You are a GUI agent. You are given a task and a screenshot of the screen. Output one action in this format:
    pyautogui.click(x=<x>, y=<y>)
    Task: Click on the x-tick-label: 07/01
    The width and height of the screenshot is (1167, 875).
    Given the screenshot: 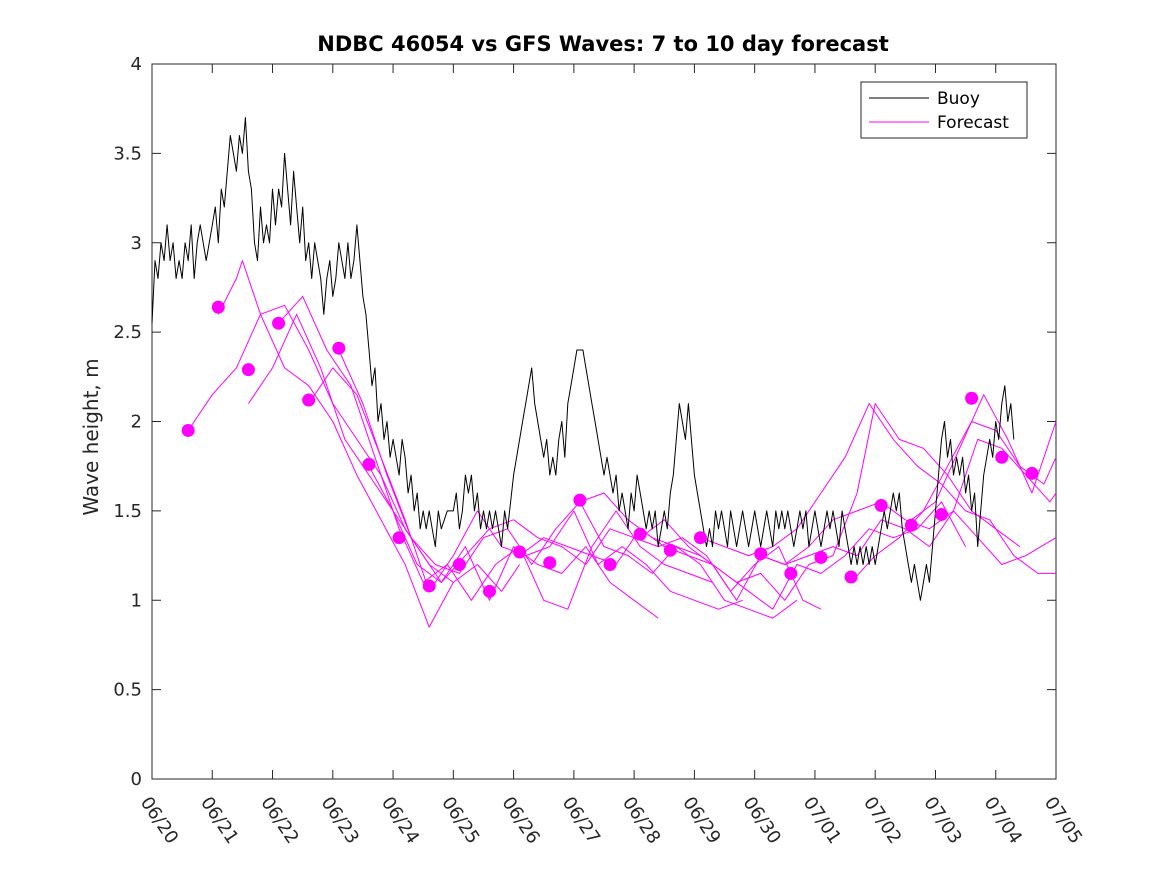 What is the action you would take?
    pyautogui.click(x=822, y=820)
    